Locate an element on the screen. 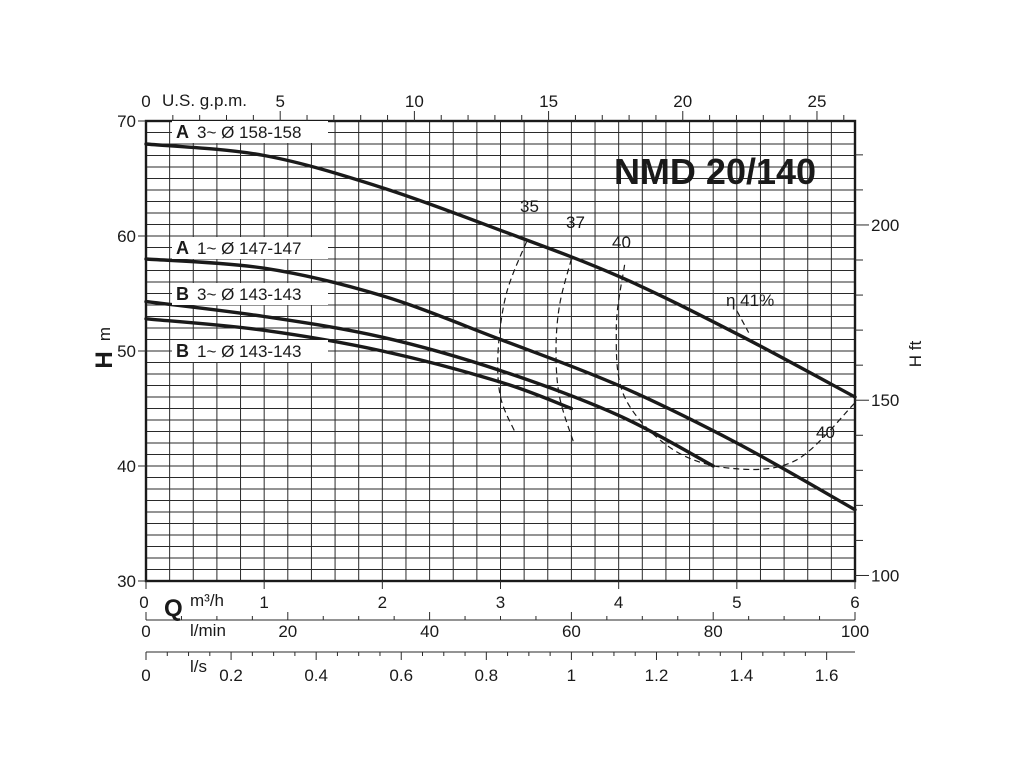 The width and height of the screenshot is (1024, 768). bottom-ls-tick-label: 0.2 is located at coordinates (231, 675).